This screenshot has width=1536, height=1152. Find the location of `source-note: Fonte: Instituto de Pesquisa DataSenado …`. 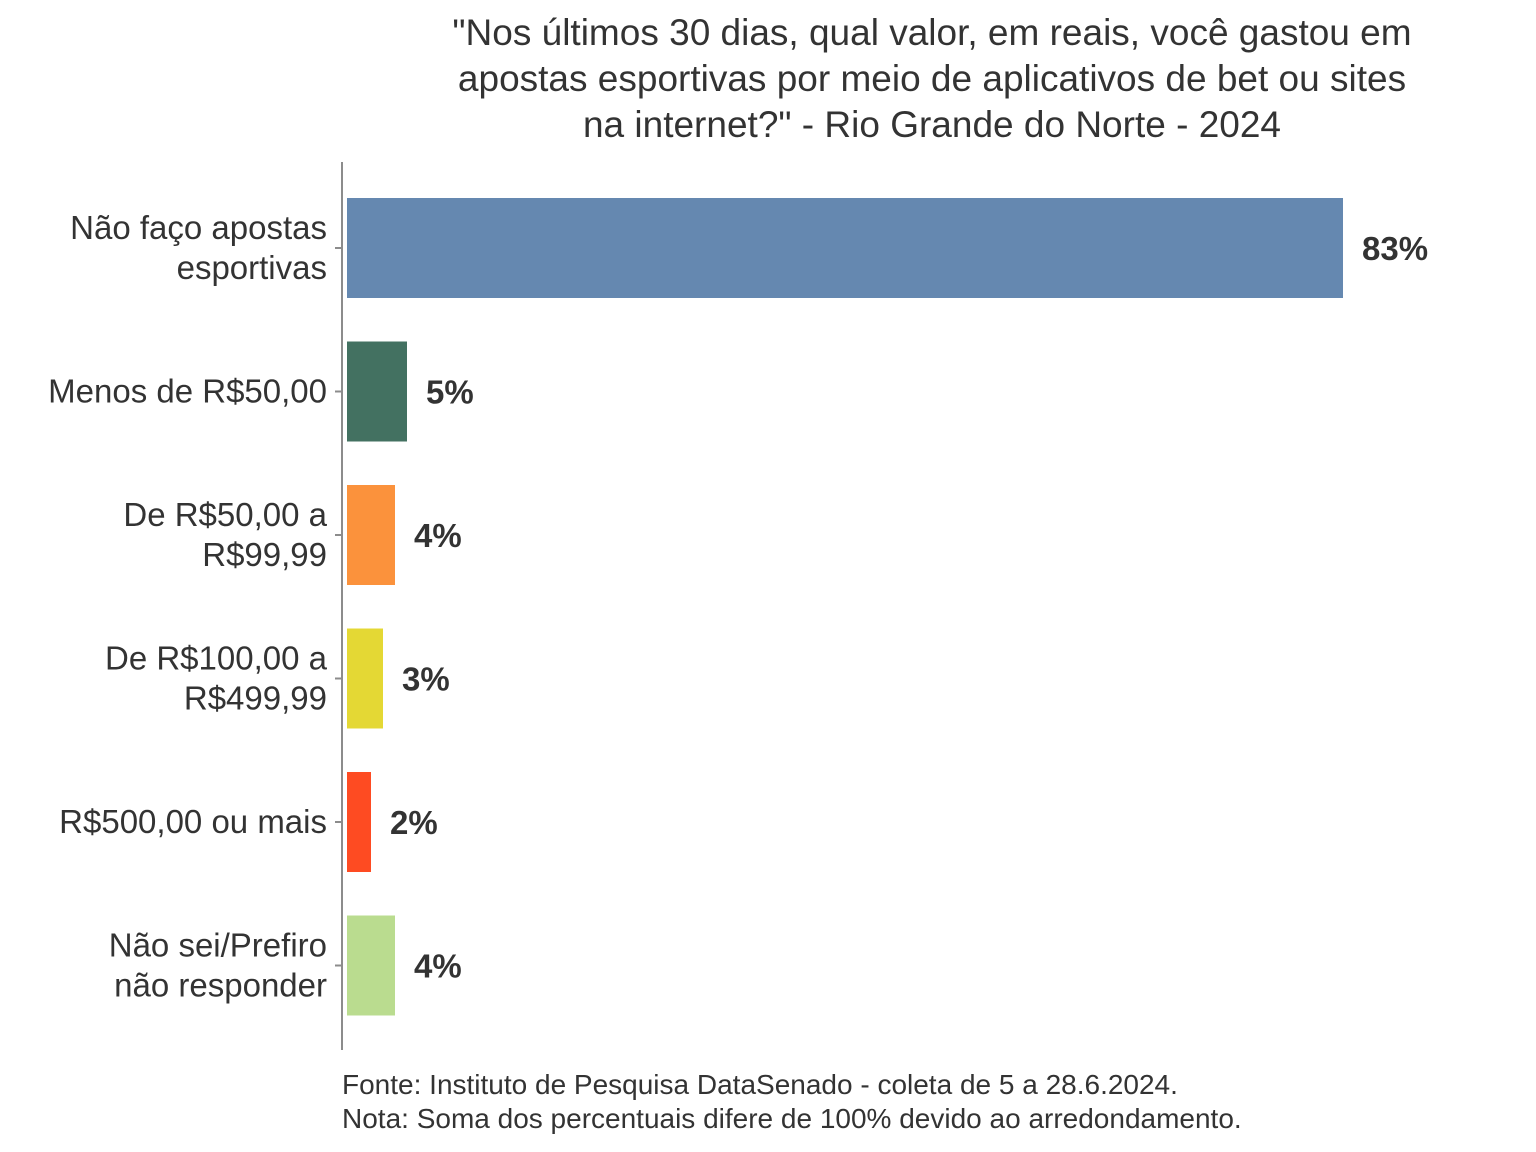

source-note: Fonte: Instituto de Pesquisa DataSenado … is located at coordinates (760, 1084).